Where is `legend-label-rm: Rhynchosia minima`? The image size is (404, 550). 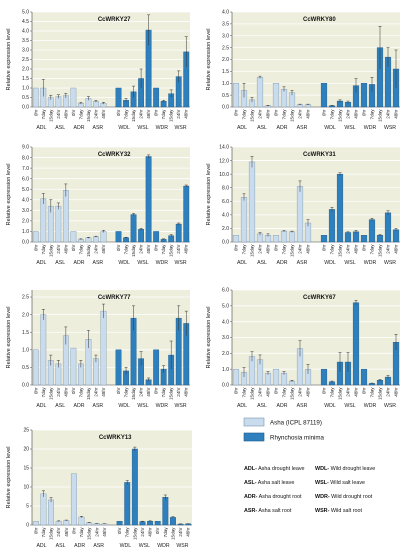 legend-label-rm: Rhynchosia minima is located at coordinates (297, 438).